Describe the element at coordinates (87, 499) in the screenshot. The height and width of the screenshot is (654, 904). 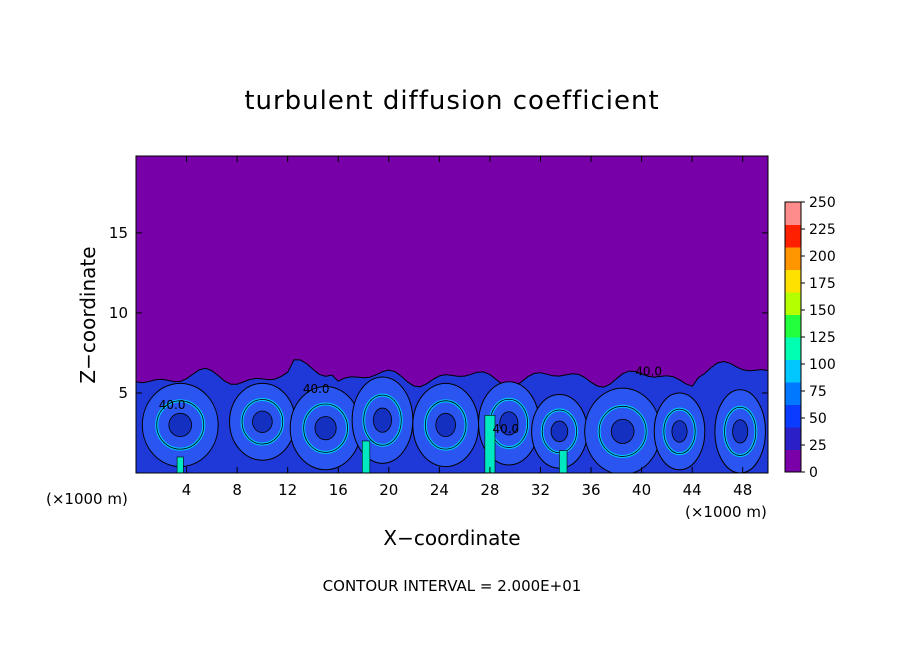
I see `x-axis-unit-left: (×1000 m)` at that location.